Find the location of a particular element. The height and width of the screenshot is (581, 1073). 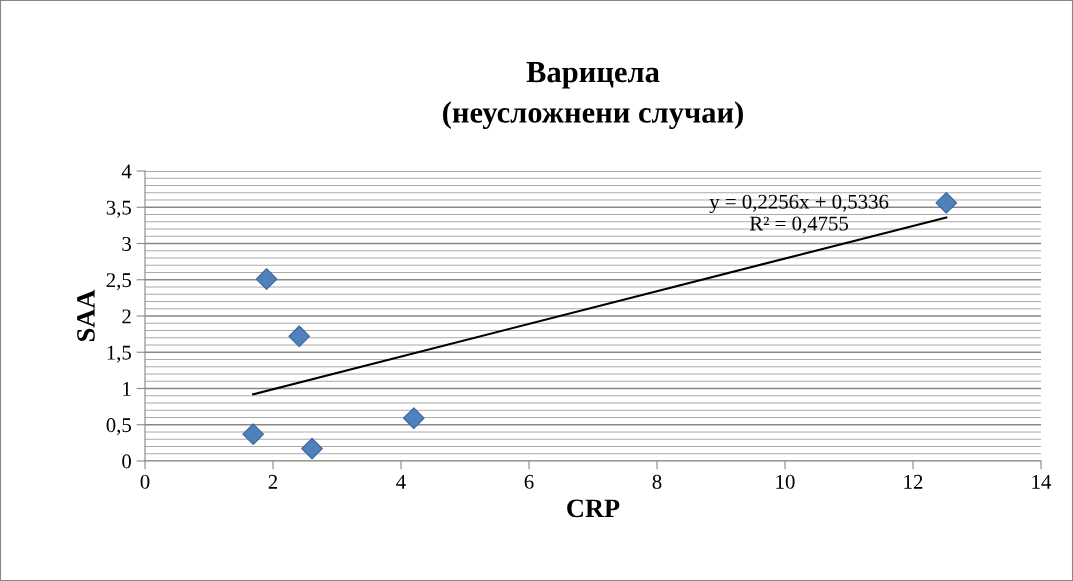

y-tick-label: 0,5 is located at coordinates (118, 427).